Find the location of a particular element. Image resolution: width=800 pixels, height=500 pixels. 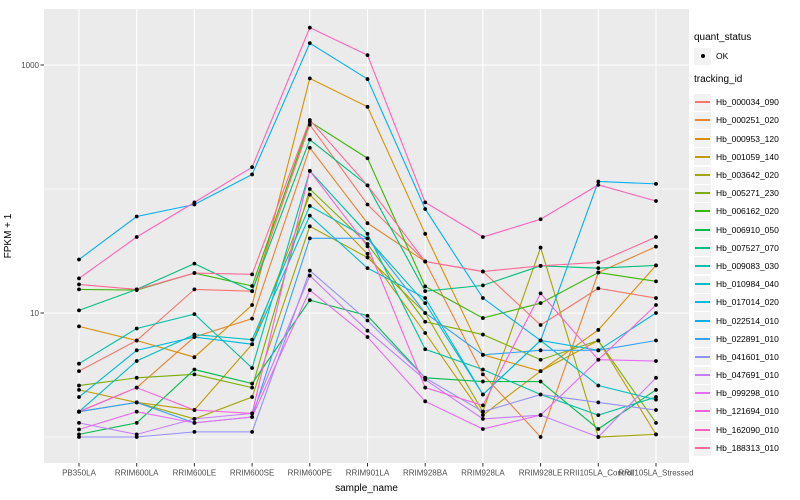

point-icon is located at coordinates (702, 56).